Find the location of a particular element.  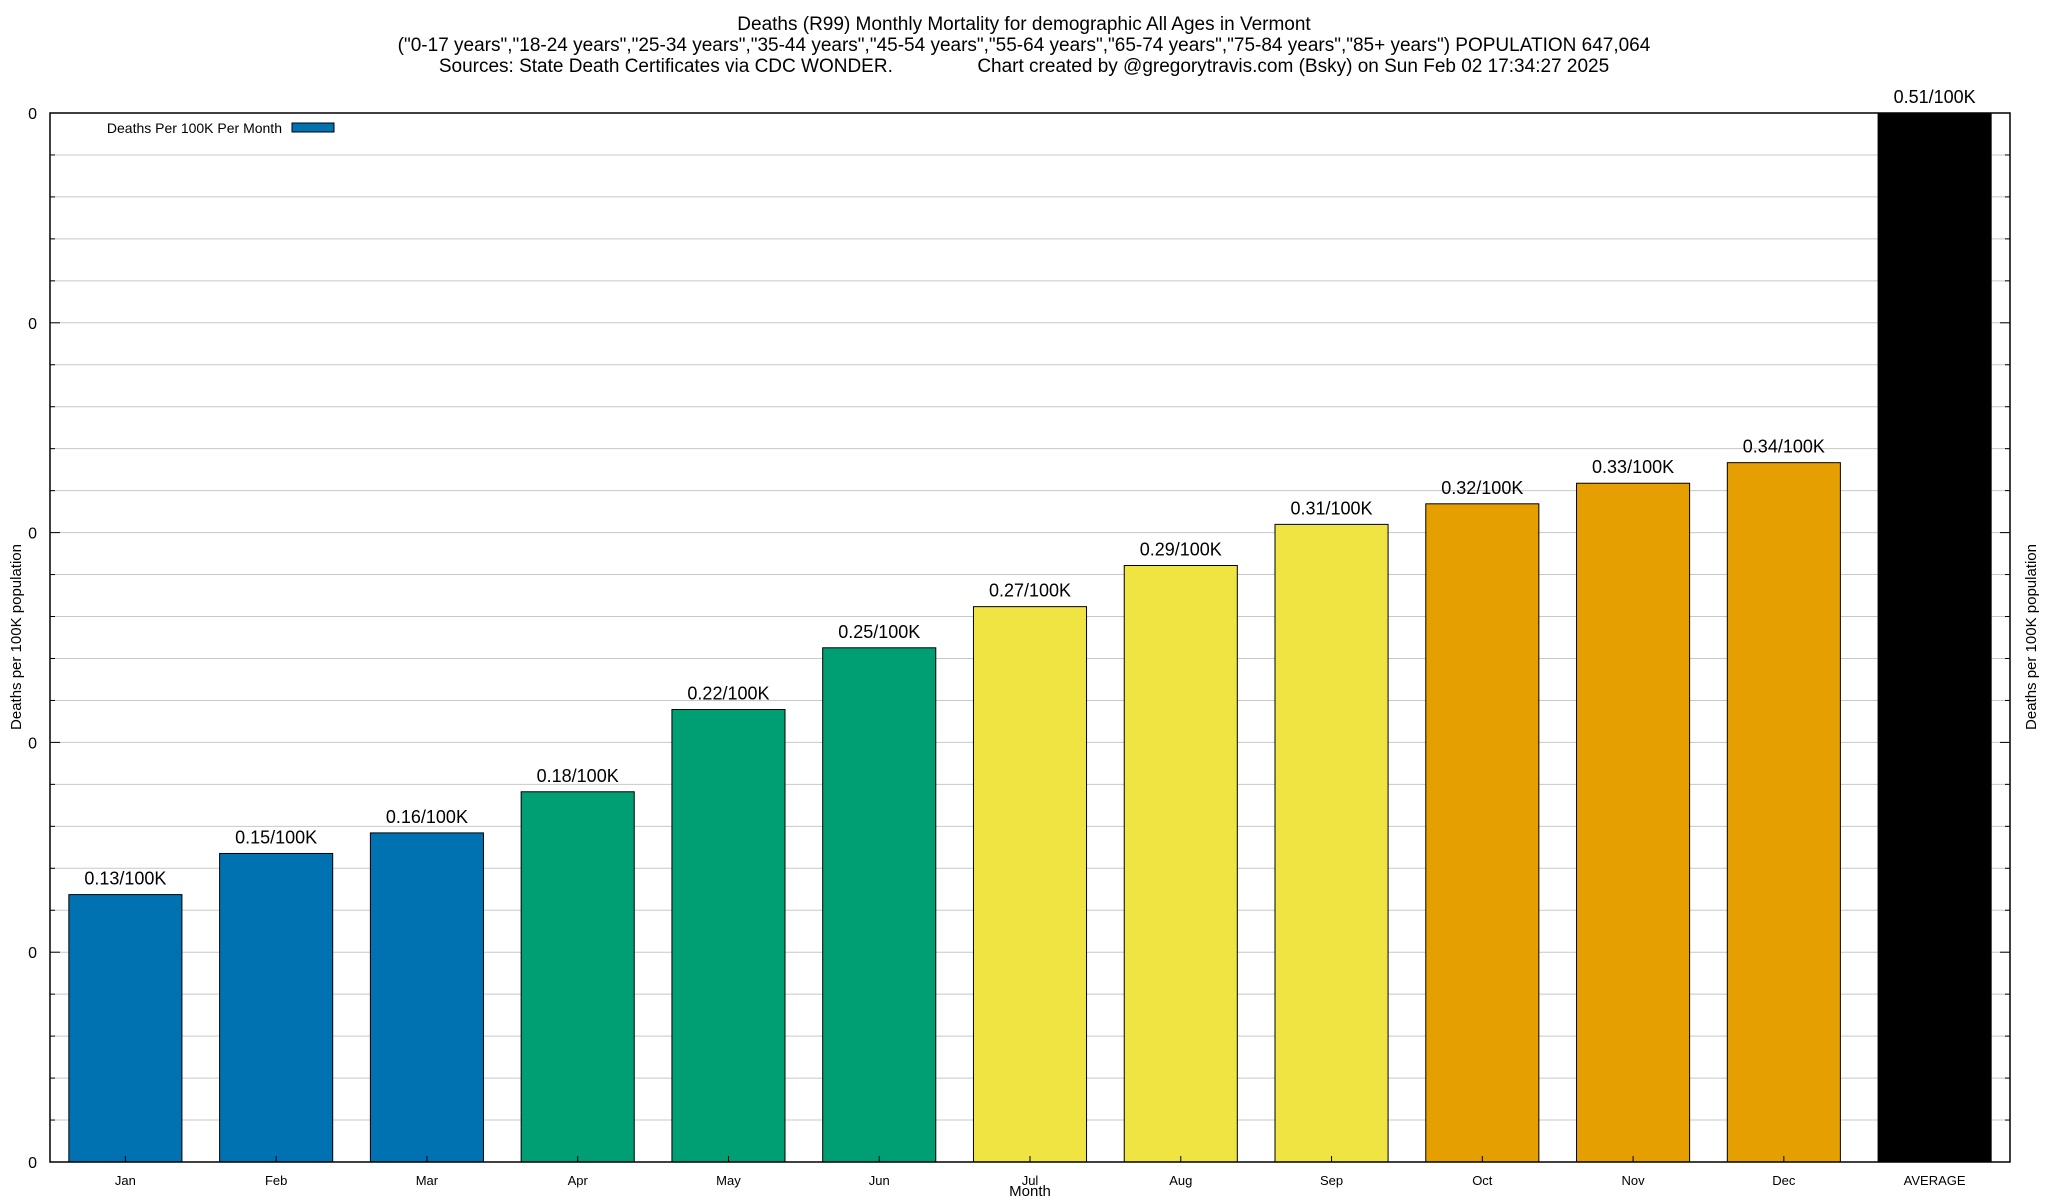

bar-nov is located at coordinates (1633, 822).